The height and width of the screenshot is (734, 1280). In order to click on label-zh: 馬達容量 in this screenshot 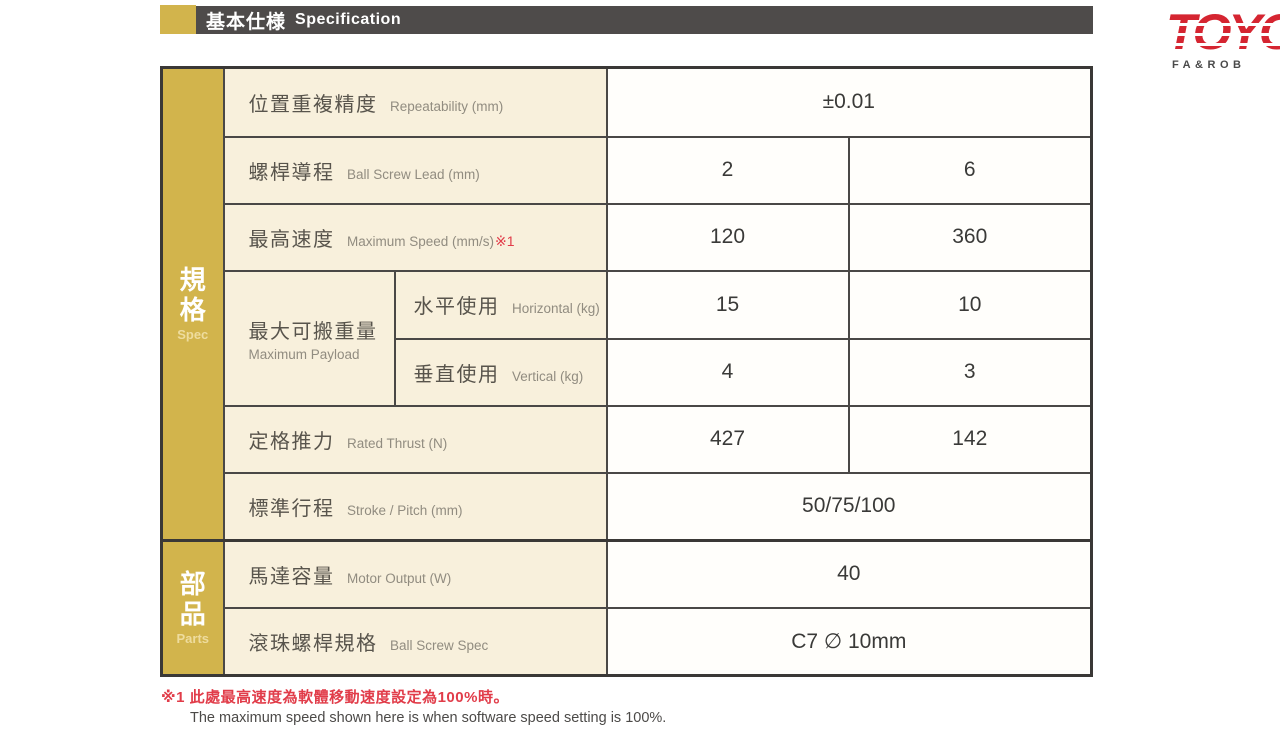, I will do `click(291, 576)`.